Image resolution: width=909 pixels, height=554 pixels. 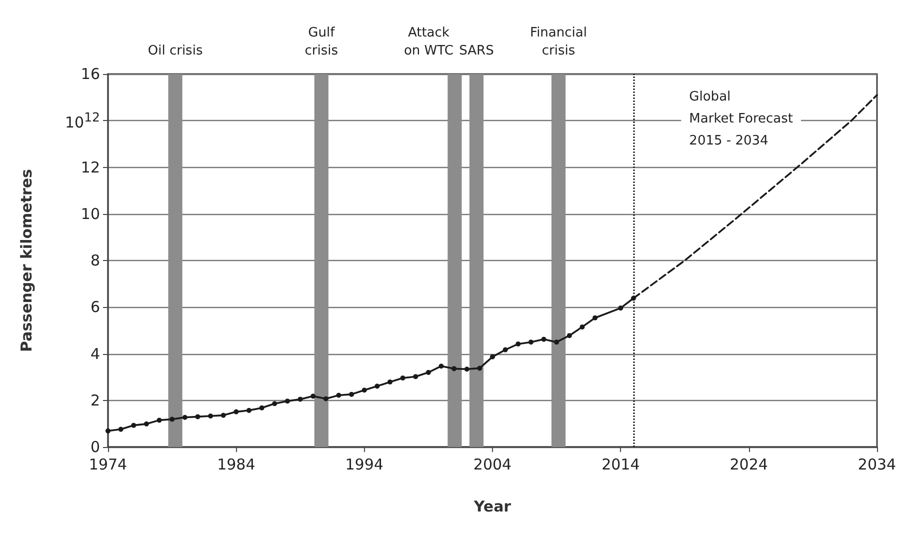 What do you see at coordinates (175, 51) in the screenshot?
I see `band-label: Oil crisis` at bounding box center [175, 51].